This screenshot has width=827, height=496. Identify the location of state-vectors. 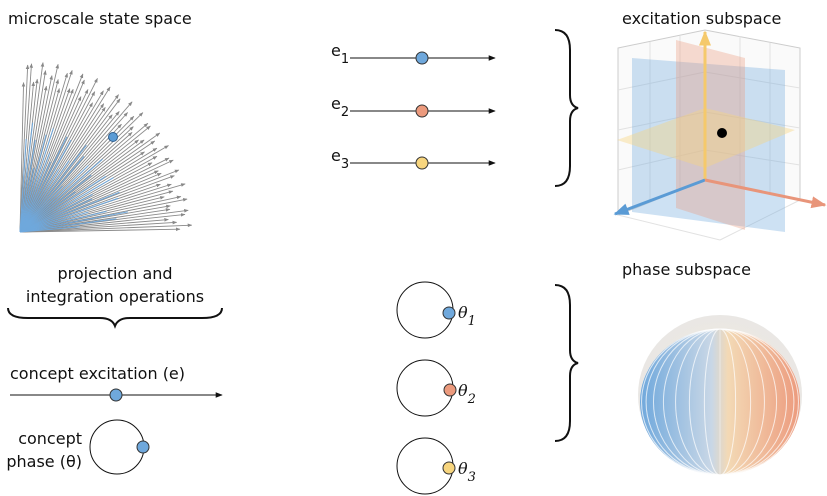
(106, 147).